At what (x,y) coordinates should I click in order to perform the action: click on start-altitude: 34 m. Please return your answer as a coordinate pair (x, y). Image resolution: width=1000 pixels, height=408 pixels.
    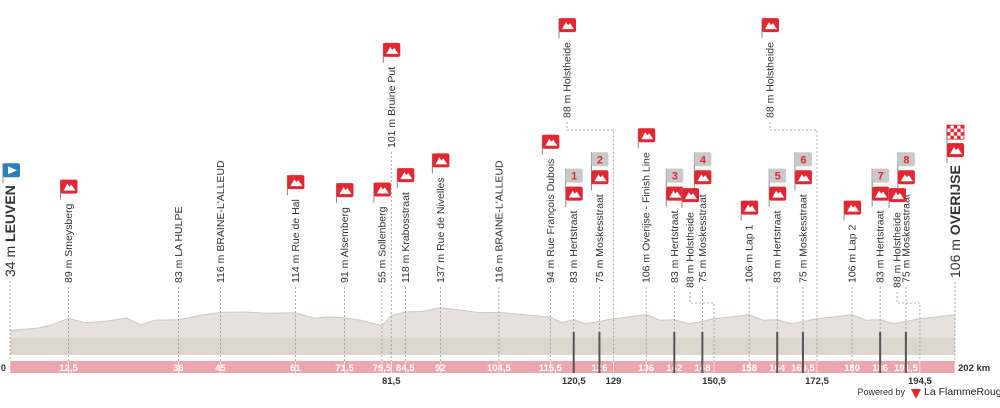
    Looking at the image, I should click on (10, 261).